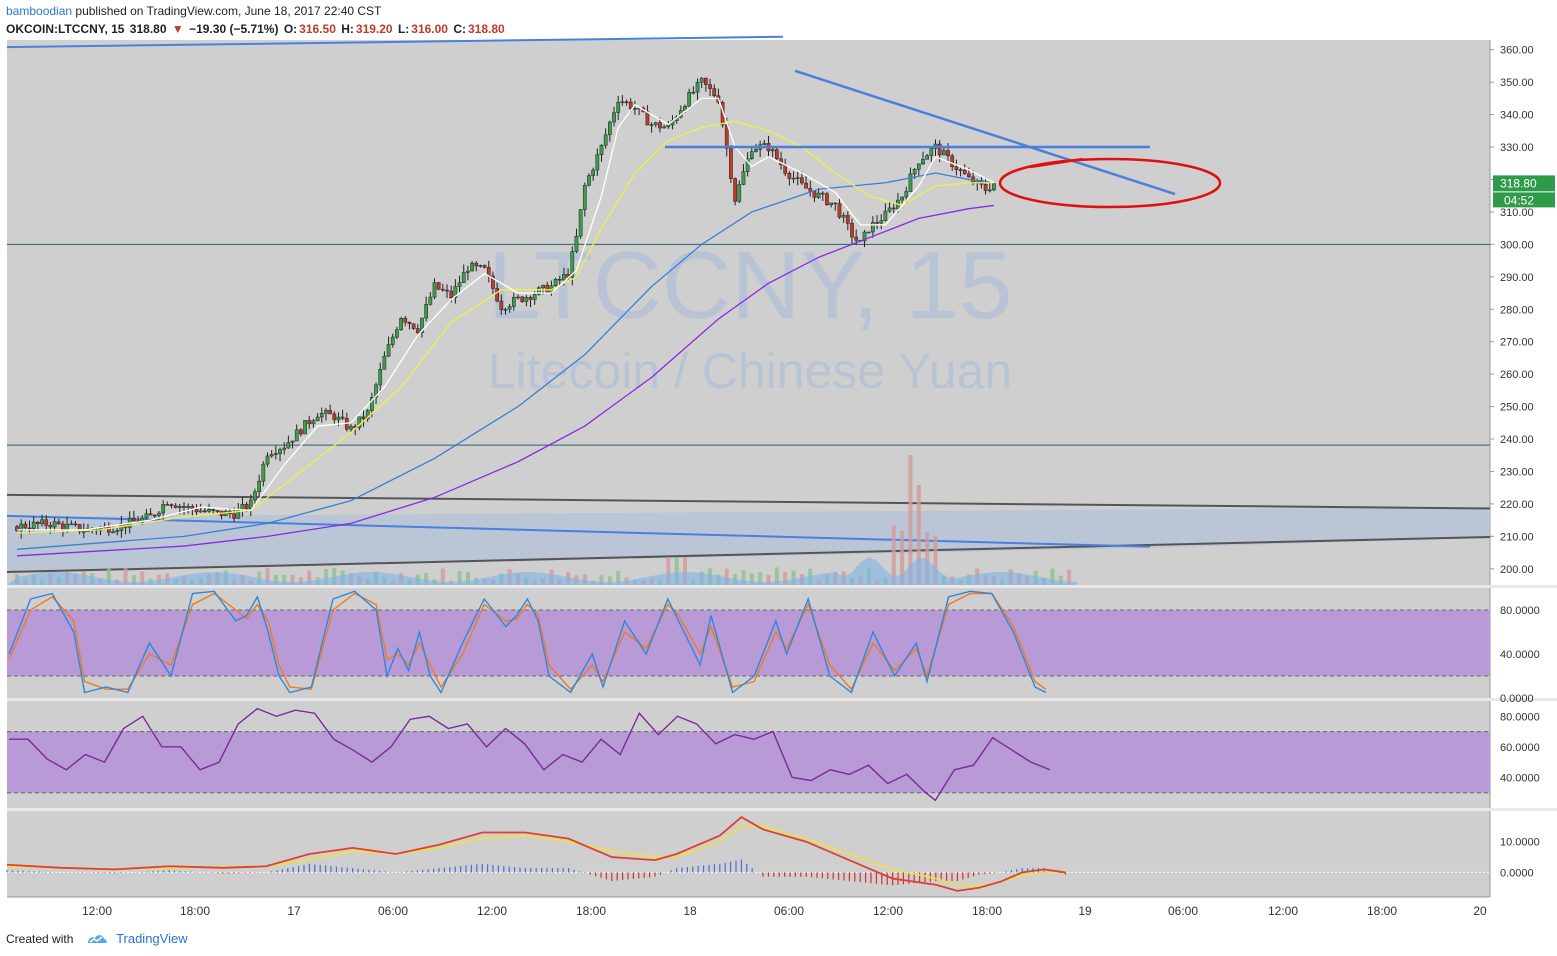  Describe the element at coordinates (1183, 911) in the screenshot. I see `x-tick-label: 06:00` at that location.